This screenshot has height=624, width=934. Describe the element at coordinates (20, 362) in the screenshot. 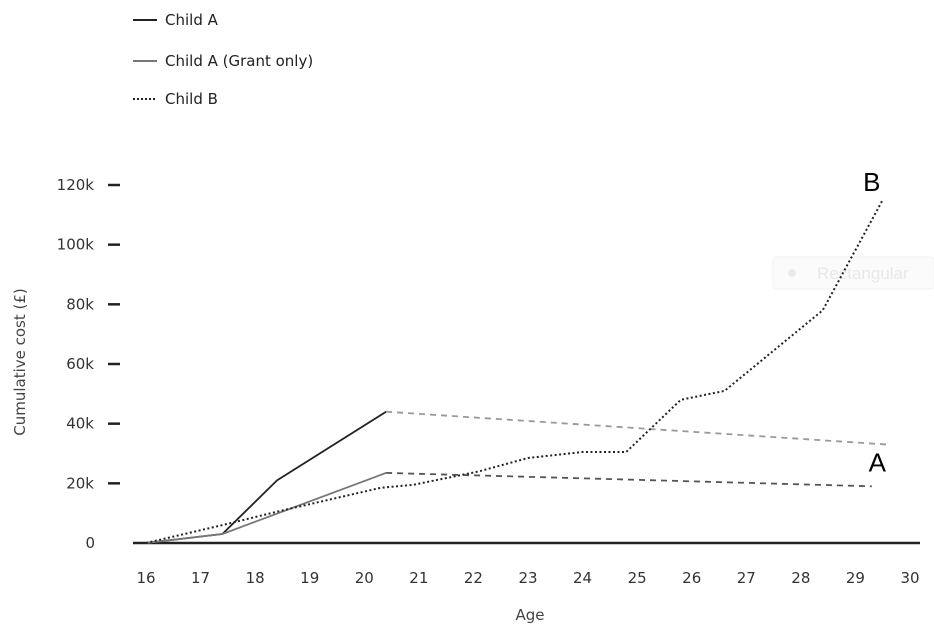

I see `y-axis-title: Cumulative cost (£)` at that location.